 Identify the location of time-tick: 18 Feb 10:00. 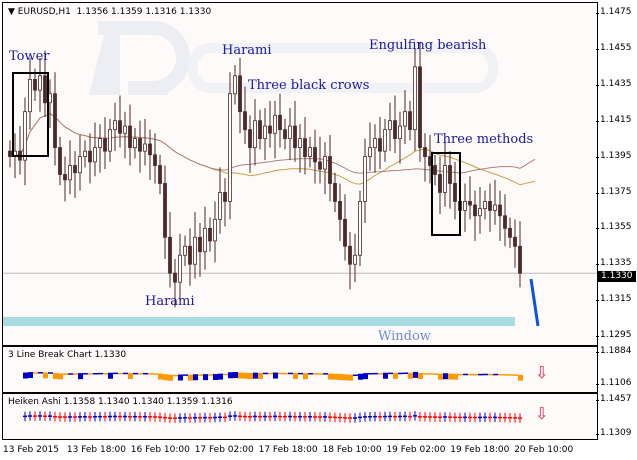
(352, 450).